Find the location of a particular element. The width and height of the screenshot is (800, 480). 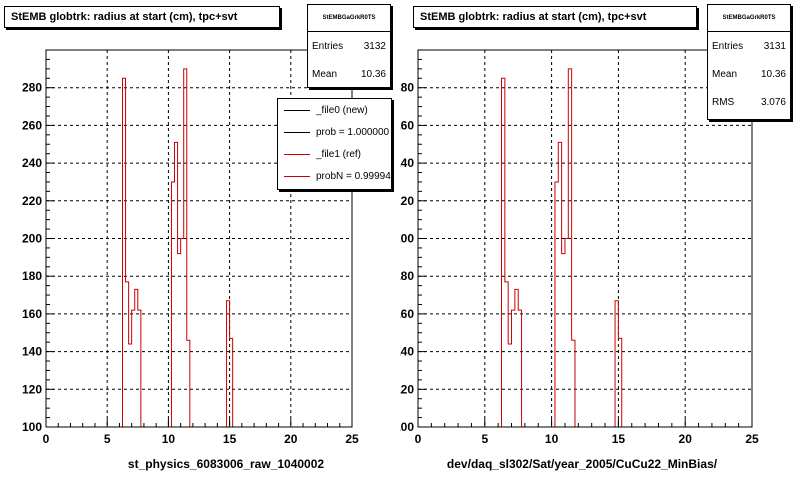

legend-entry: _file0 (new) is located at coordinates (334, 110).